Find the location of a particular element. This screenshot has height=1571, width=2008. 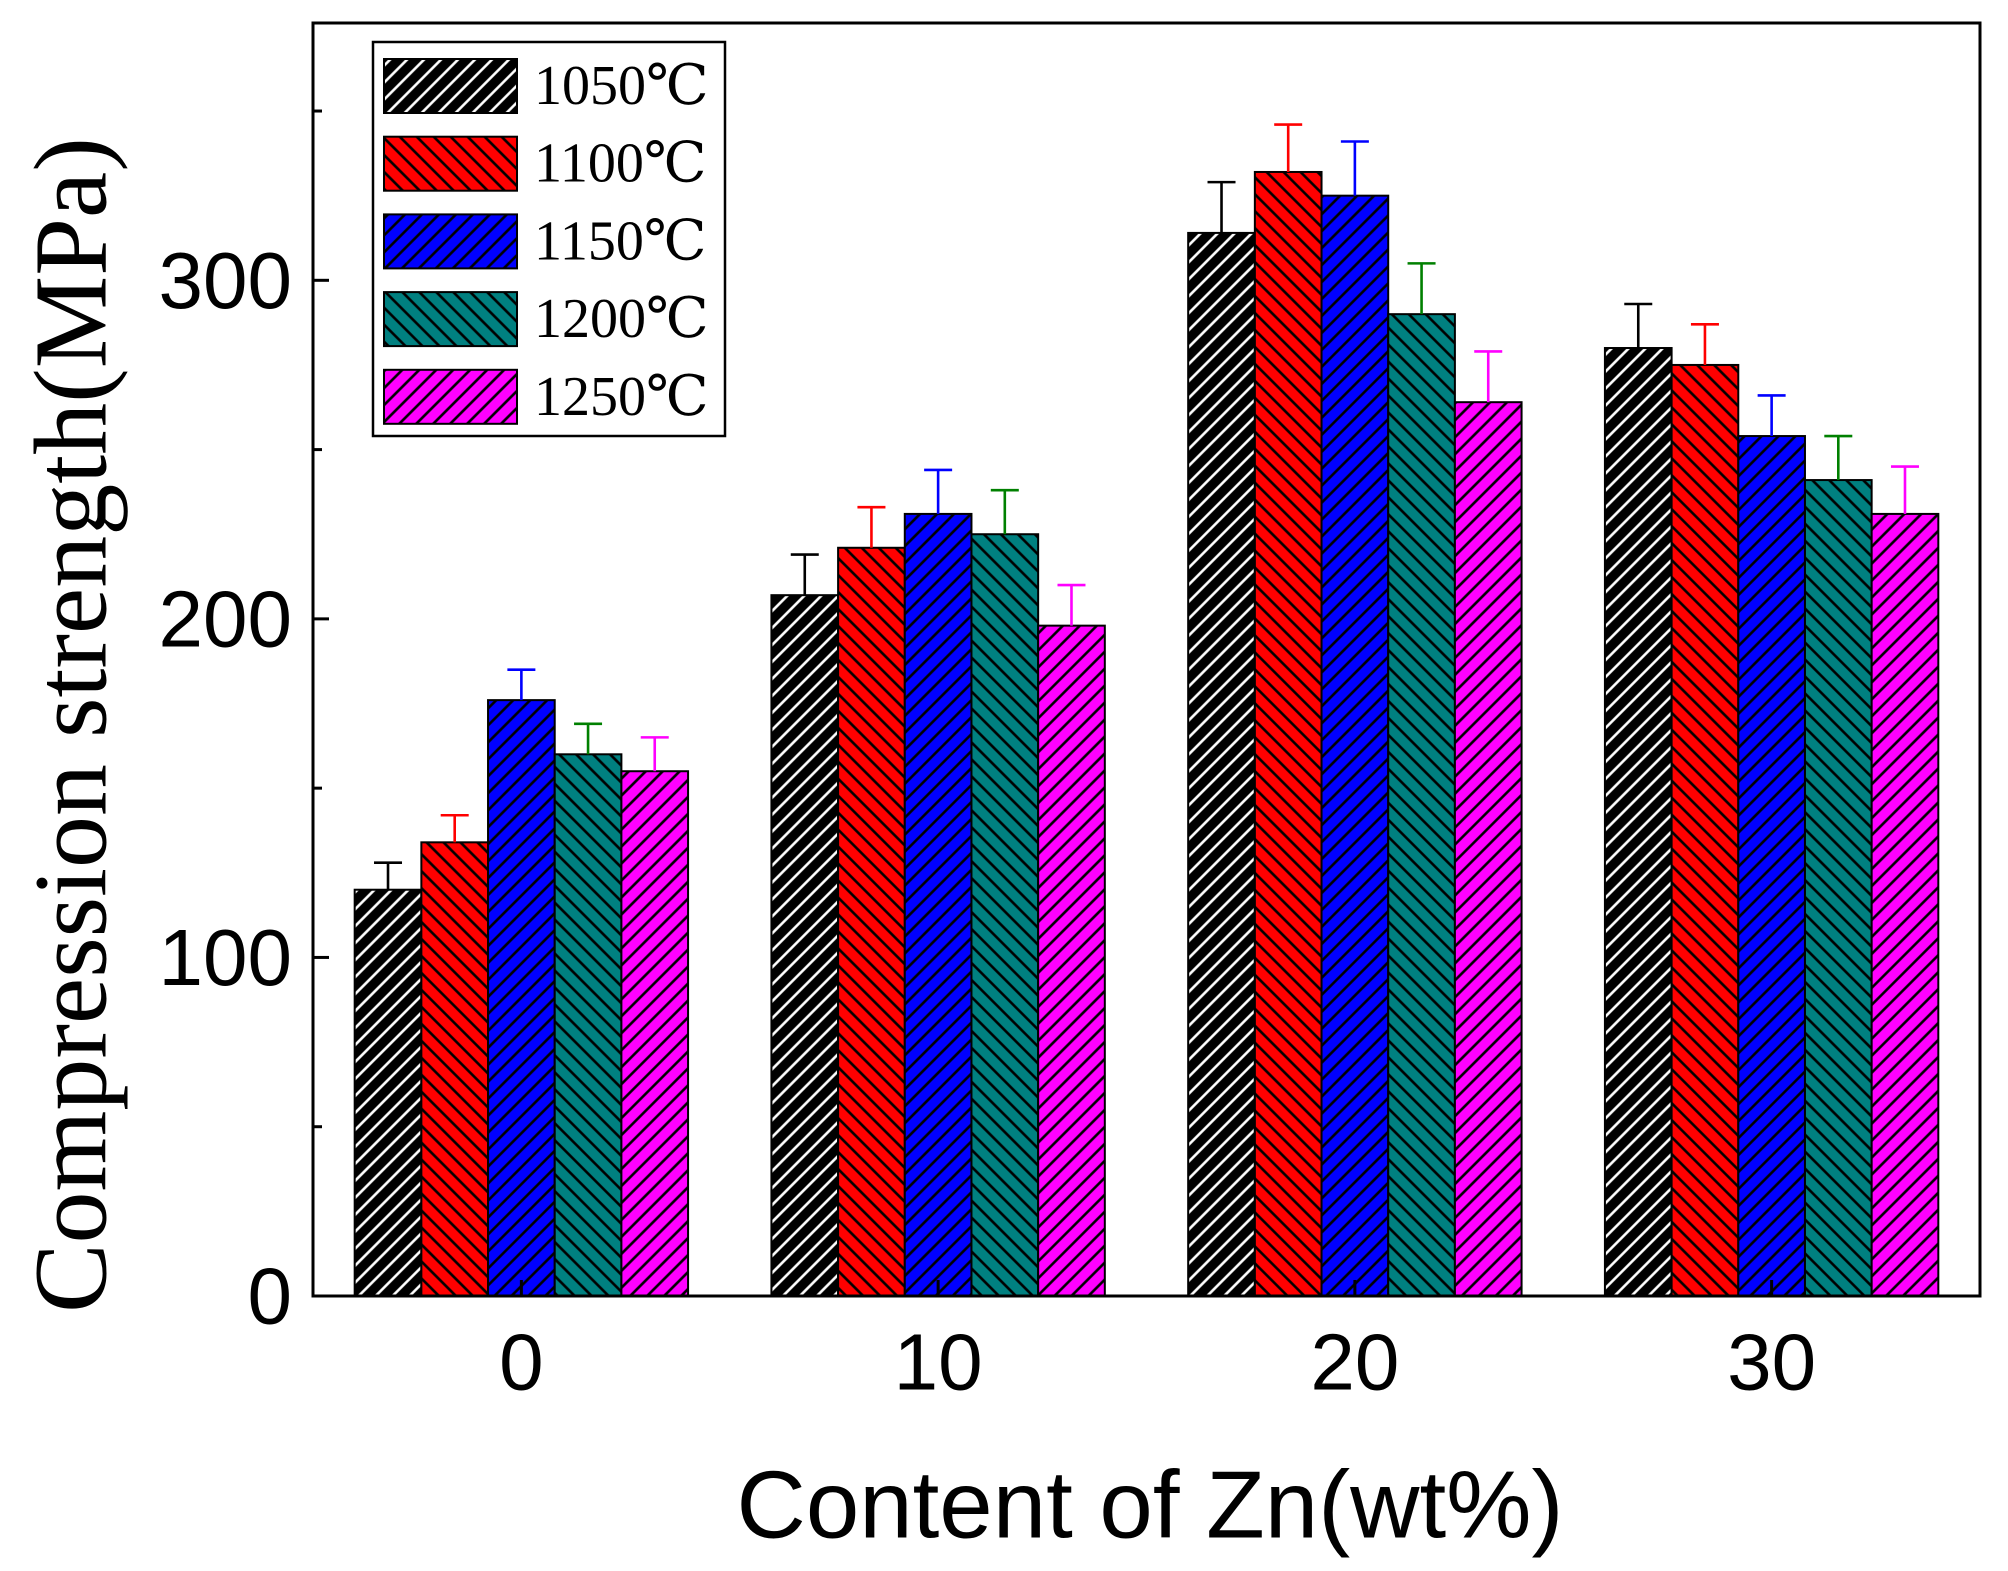

legend-item-1250: 1250℃ is located at coordinates (546, 397).